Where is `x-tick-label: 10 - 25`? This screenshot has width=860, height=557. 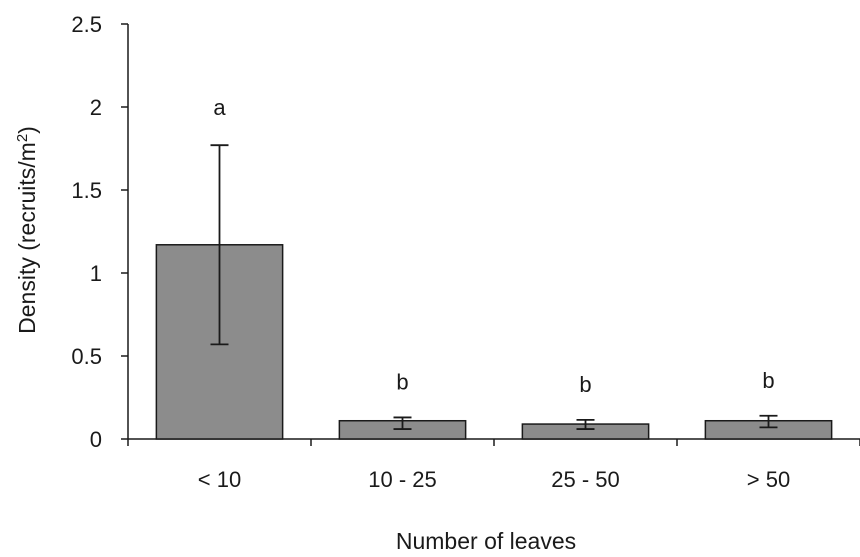 x-tick-label: 10 - 25 is located at coordinates (402, 479).